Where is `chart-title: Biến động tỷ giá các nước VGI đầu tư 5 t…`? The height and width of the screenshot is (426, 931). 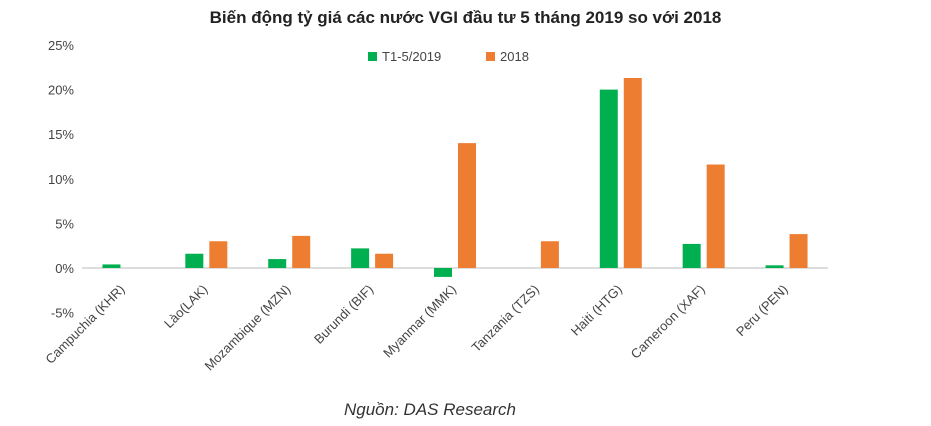
chart-title: Biến động tỷ giá các nước VGI đầu tư 5 t… is located at coordinates (465, 17).